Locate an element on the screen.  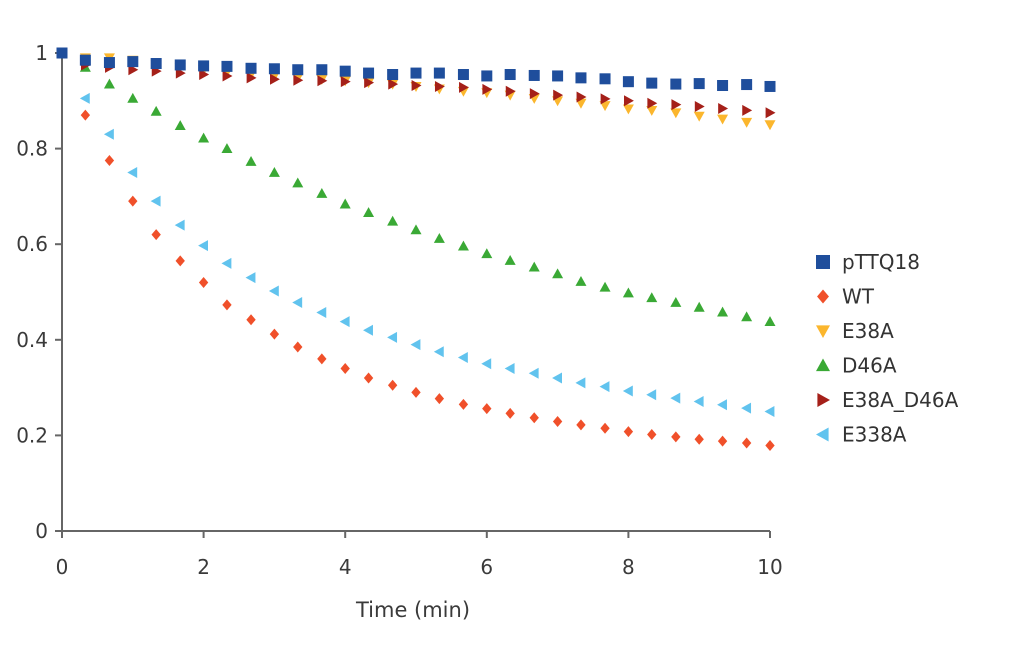
series-E38A_D46A is located at coordinates (416, 83).